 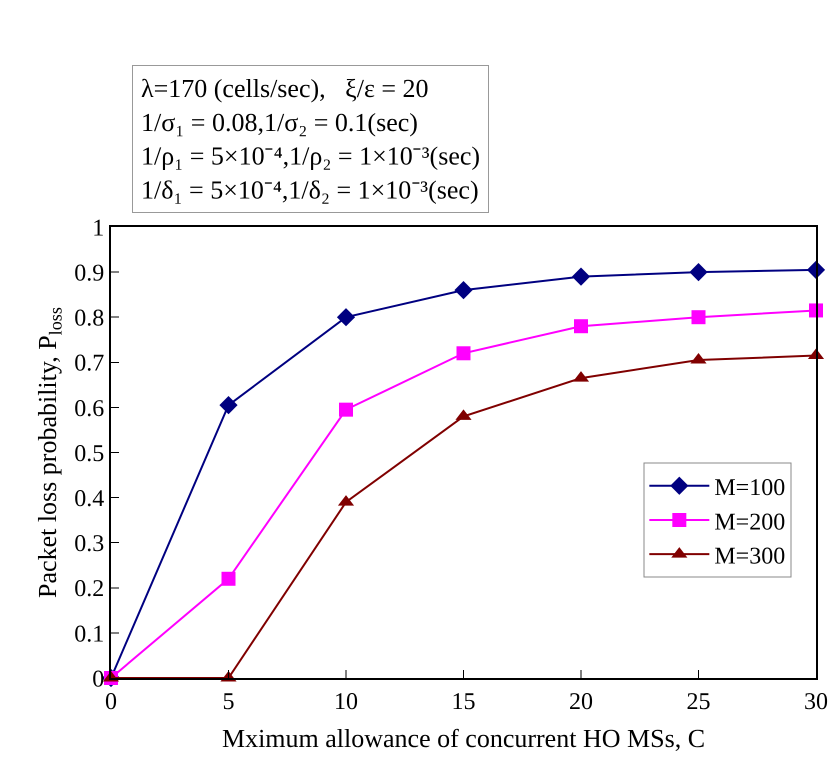 What do you see at coordinates (89, 319) in the screenshot?
I see `y-tick-label: 0.8` at bounding box center [89, 319].